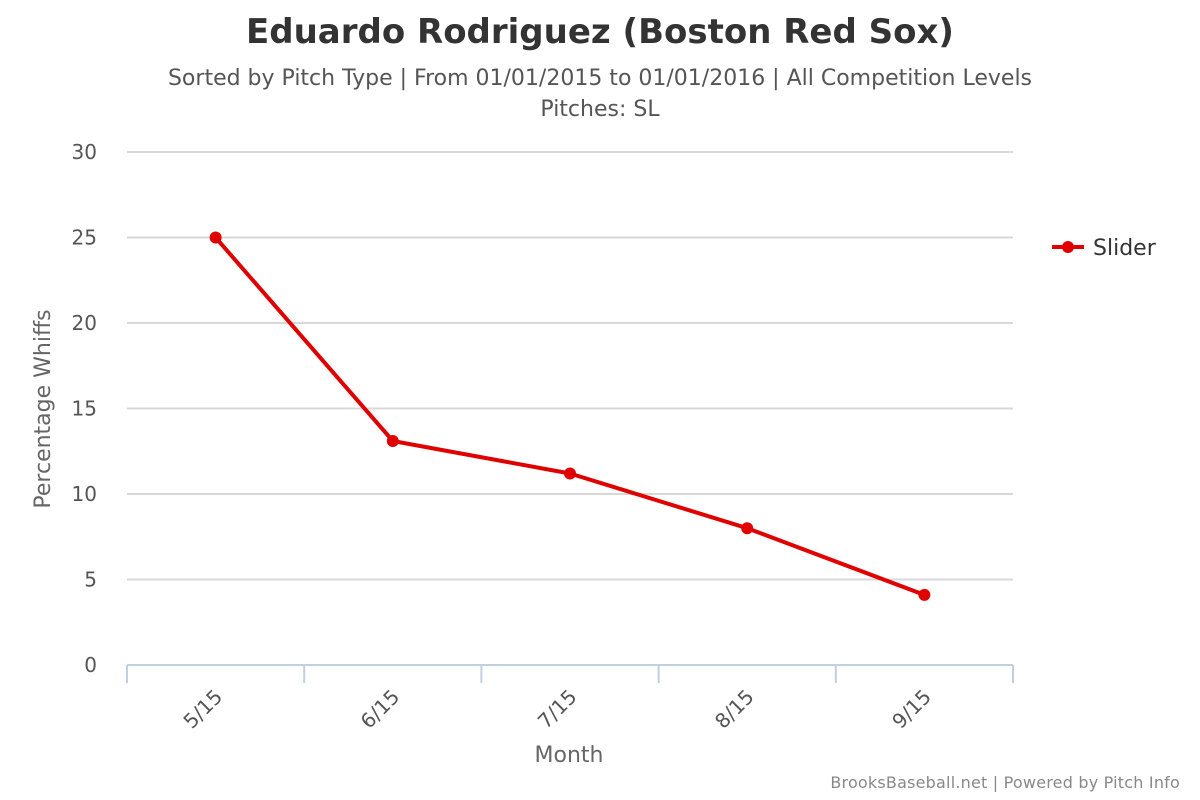 Image resolution: width=1200 pixels, height=800 pixels. I want to click on chart-subtitle-pitches: Pitches: SL, so click(600, 109).